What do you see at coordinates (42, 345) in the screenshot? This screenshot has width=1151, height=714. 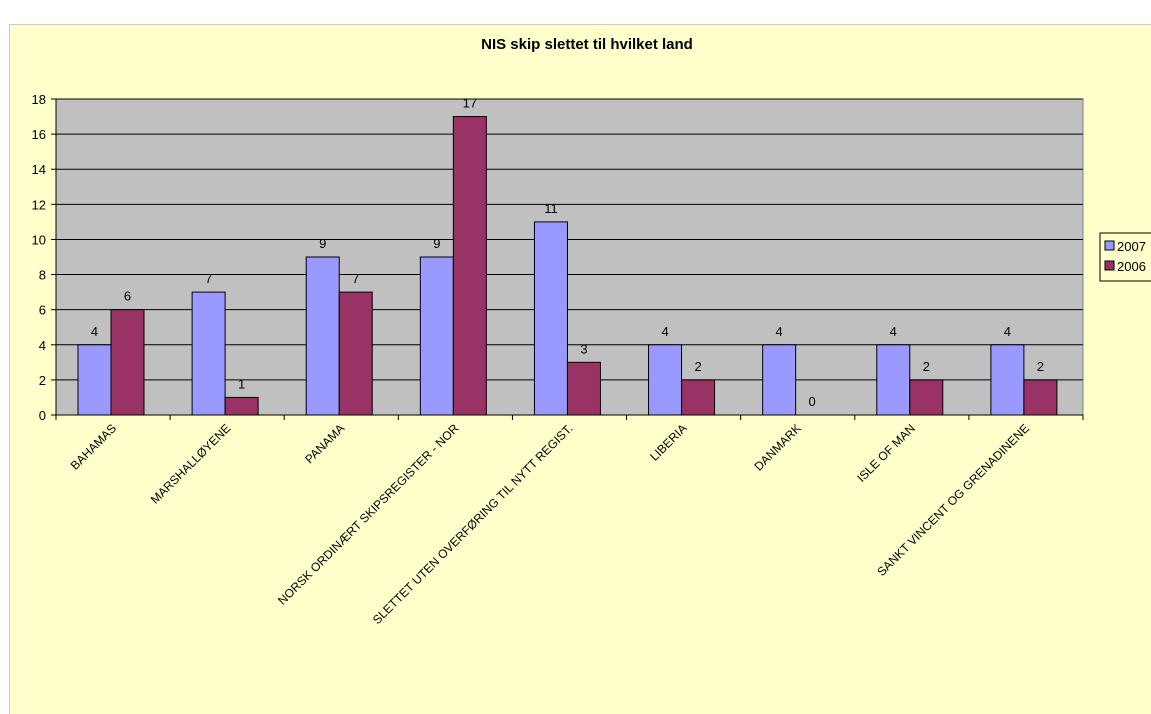 I see `y-tick-label: 4` at bounding box center [42, 345].